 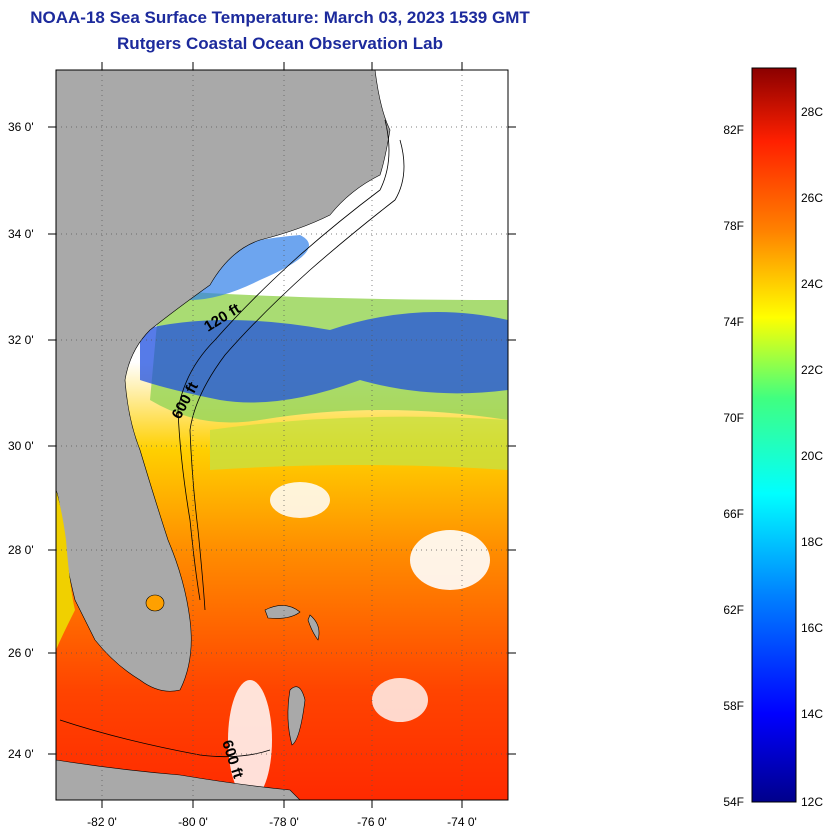 What do you see at coordinates (65, 570) in the screenshot?
I see `gulf-sst-strip` at bounding box center [65, 570].